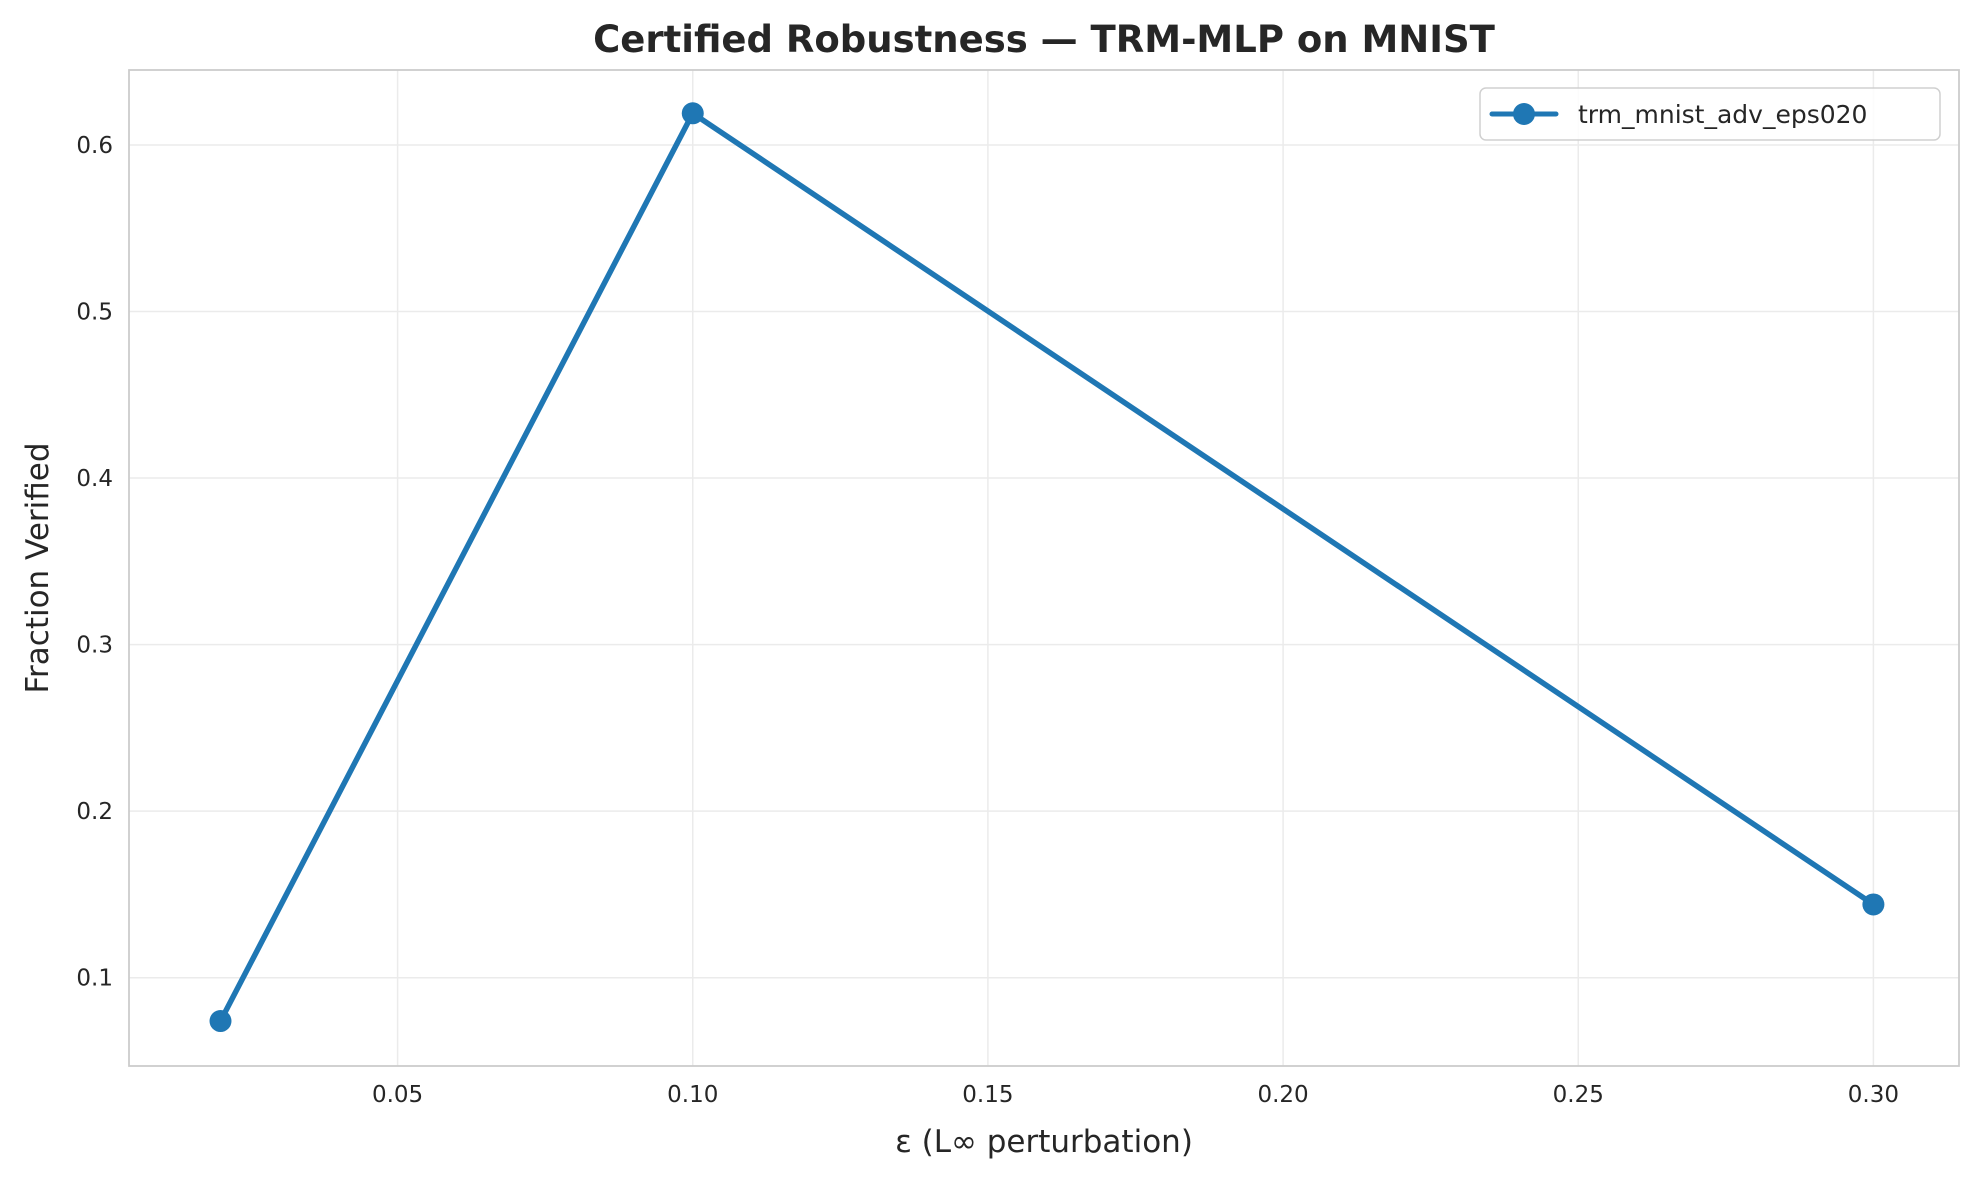  What do you see at coordinates (1135, 1095) in the screenshot?
I see `x-axis-ticks: 0.05 0.10 0.15 0.20 0.25 0.30` at bounding box center [1135, 1095].